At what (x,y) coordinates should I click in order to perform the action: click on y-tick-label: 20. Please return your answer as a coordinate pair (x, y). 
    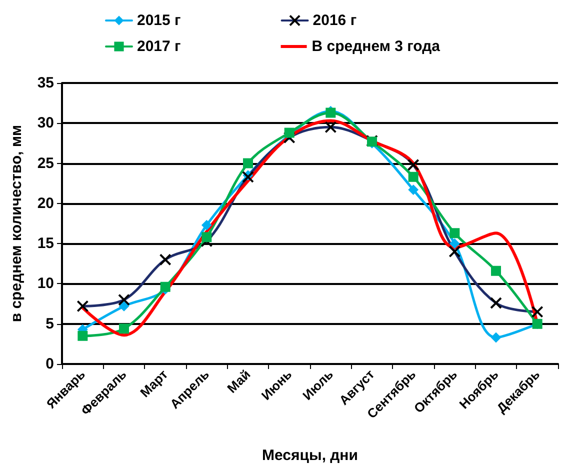
    Looking at the image, I should click on (45, 203).